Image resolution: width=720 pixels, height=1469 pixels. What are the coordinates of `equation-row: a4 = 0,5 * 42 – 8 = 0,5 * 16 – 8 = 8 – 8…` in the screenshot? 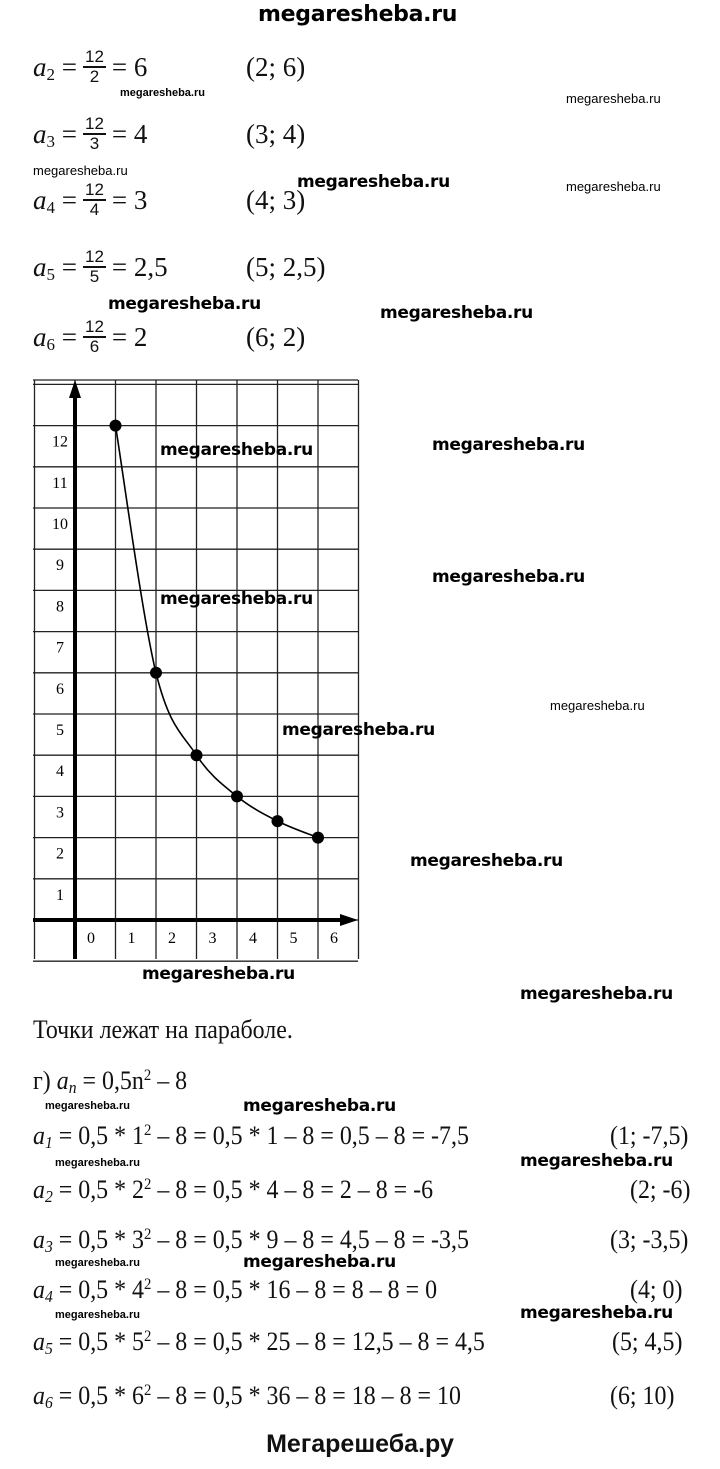 It's located at (235, 1290).